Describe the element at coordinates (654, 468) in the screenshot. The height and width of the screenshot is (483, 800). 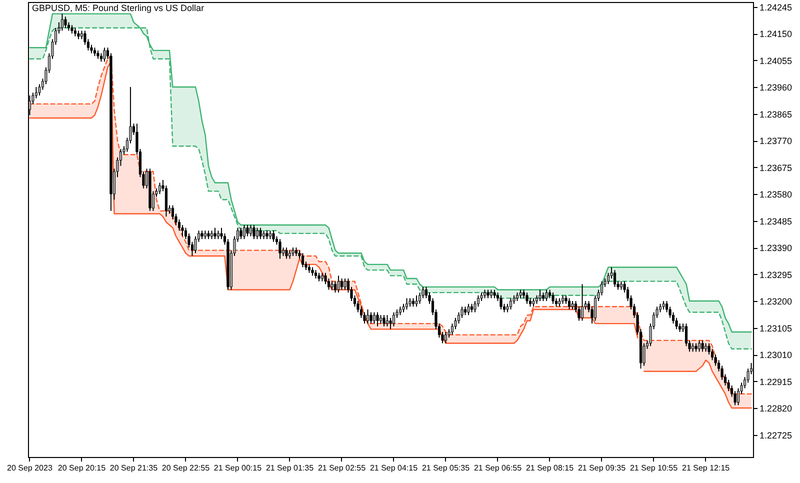
I see `x-tick-label: 21 Sep 10:55` at that location.